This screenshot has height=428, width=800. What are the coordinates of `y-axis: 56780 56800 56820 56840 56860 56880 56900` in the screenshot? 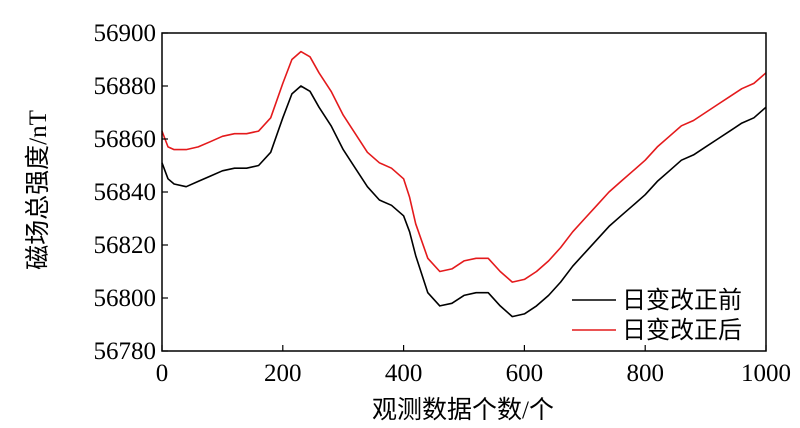 It's located at (131, 192).